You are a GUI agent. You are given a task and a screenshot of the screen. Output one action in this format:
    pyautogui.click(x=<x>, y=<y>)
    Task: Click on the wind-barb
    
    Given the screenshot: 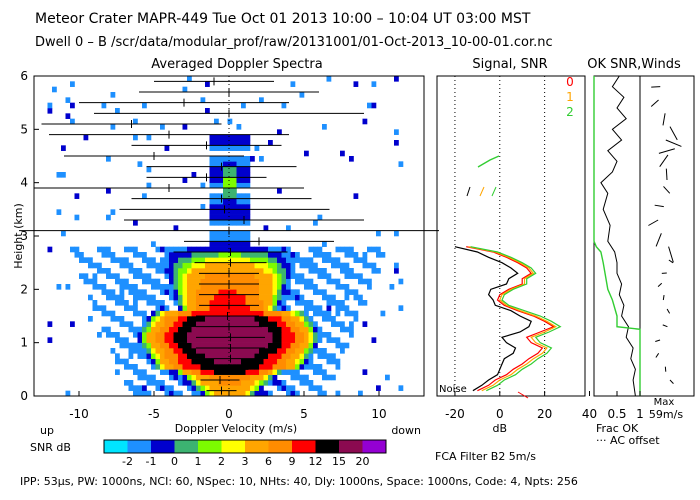 What is the action you would take?
    pyautogui.click(x=658, y=240)
    